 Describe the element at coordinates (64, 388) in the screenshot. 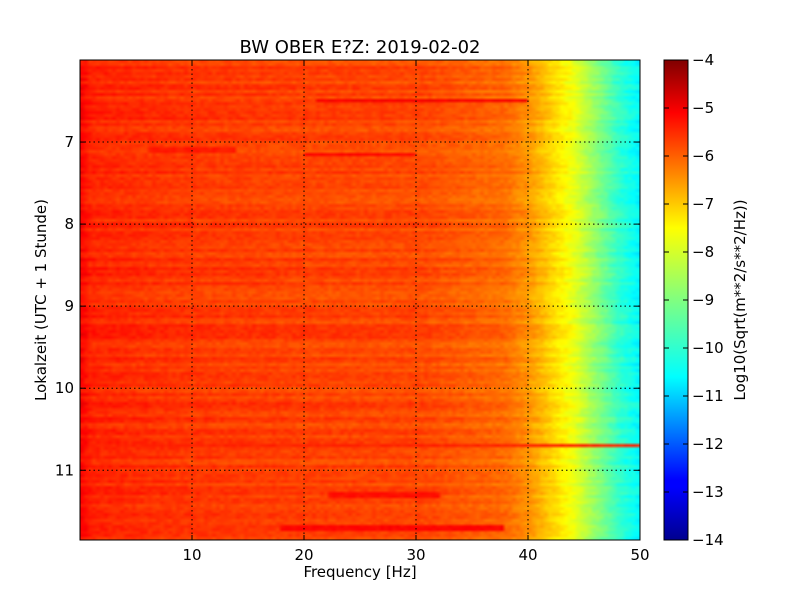

I see `y-tick-label: 10` at that location.